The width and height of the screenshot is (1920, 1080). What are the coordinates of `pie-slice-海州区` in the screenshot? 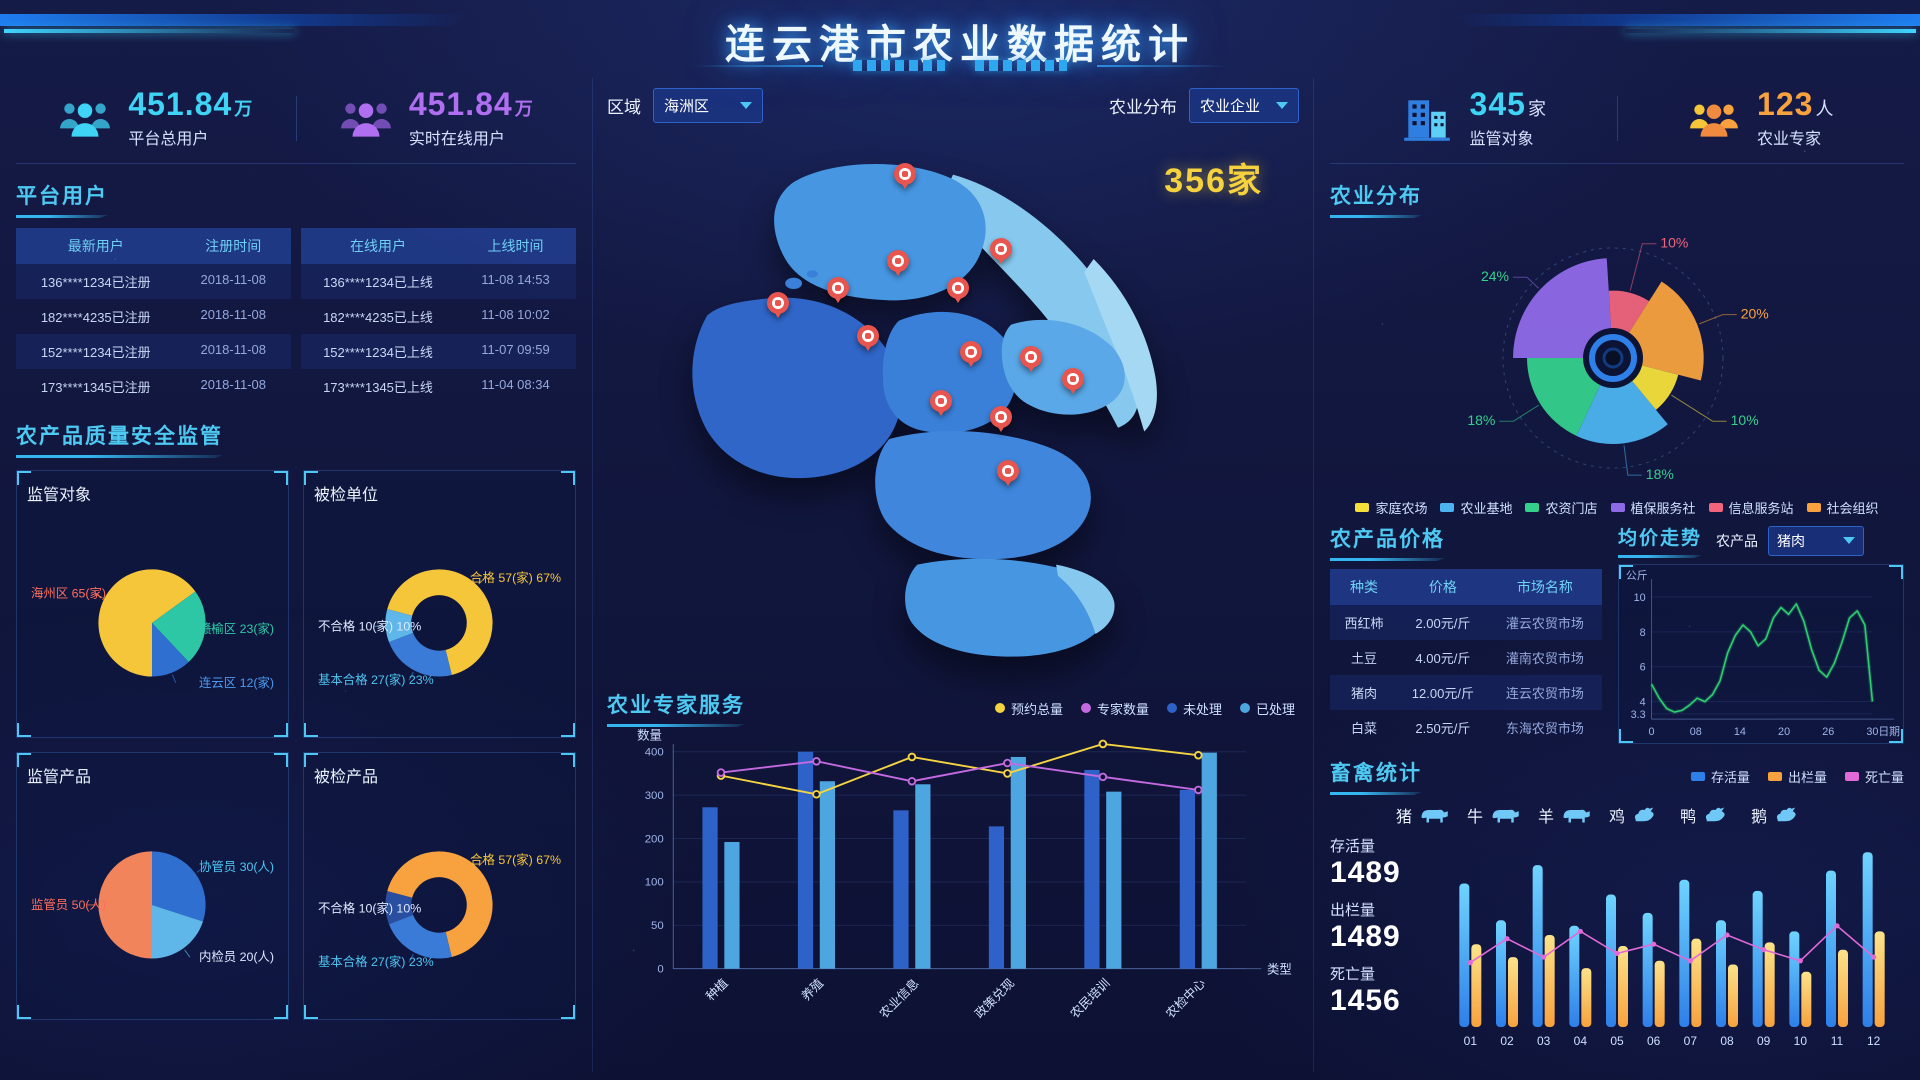 It's located at (147, 623).